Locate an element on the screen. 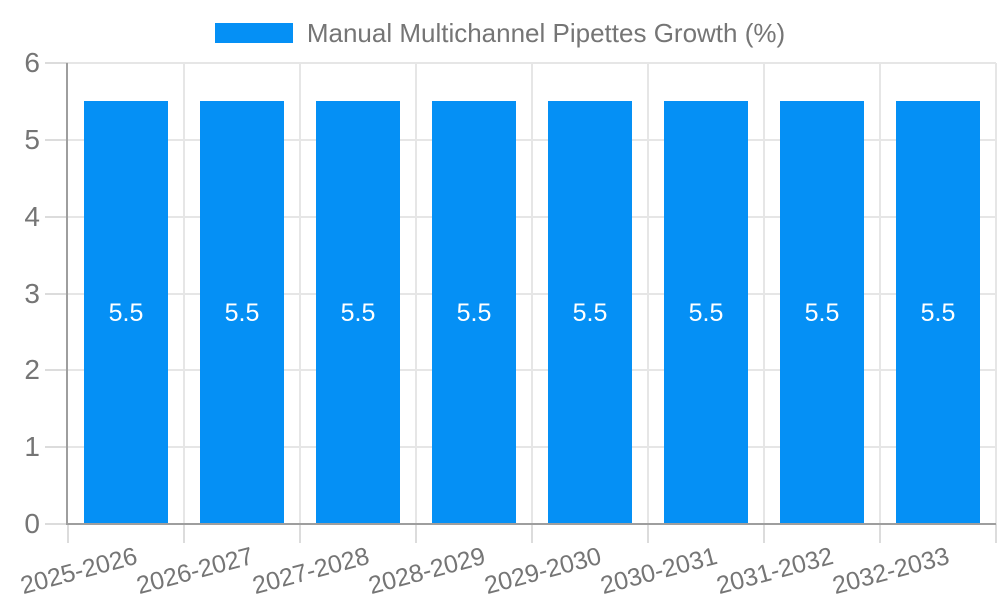  y-axis-label: 3 is located at coordinates (32, 293).